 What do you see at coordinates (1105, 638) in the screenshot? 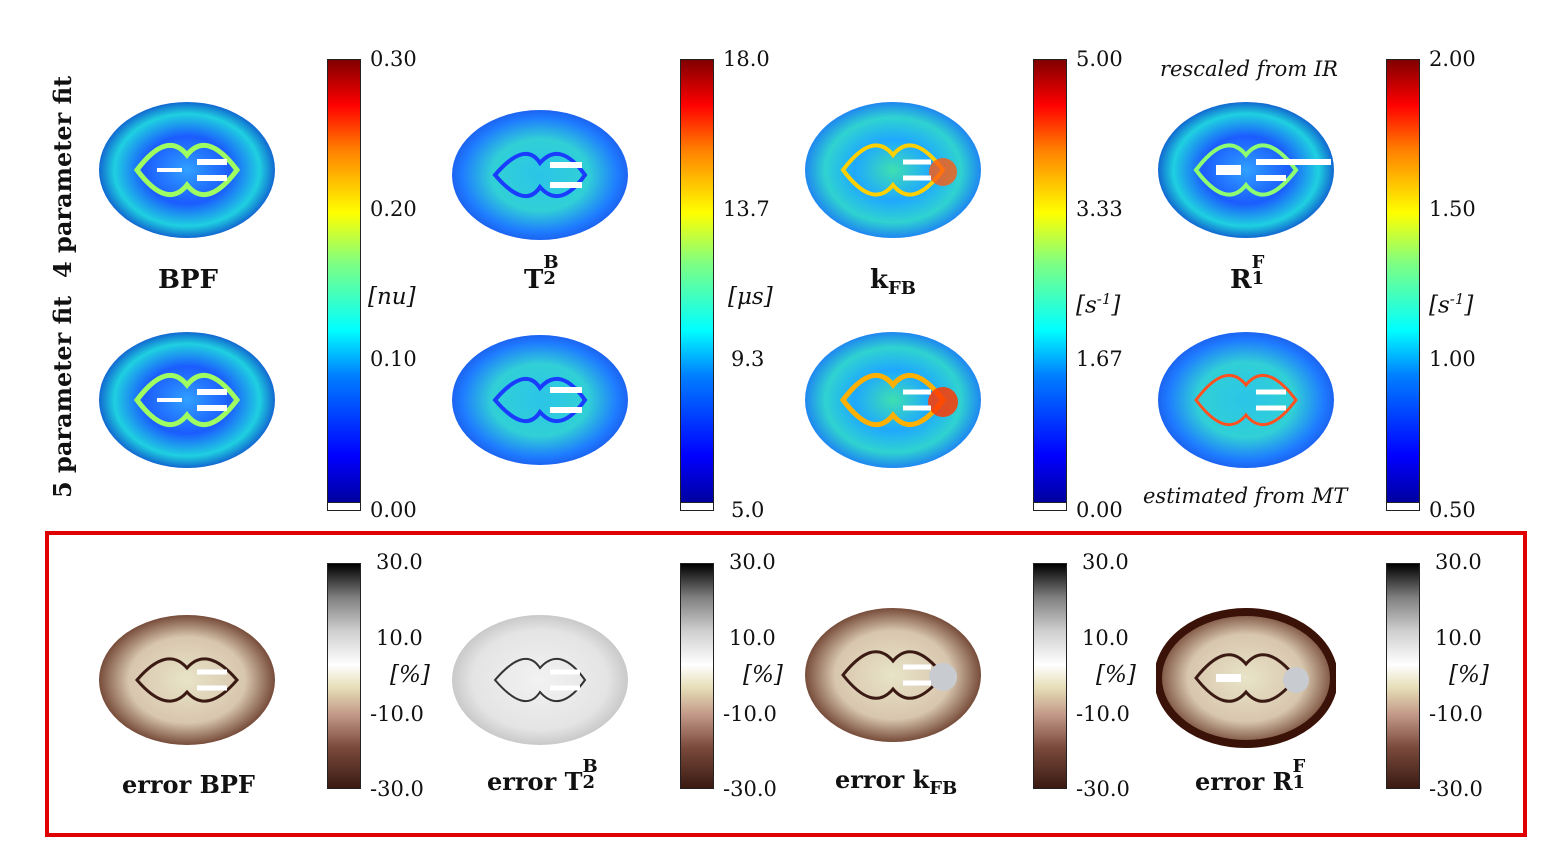
I see `err3-tick-2: 10.0` at bounding box center [1105, 638].